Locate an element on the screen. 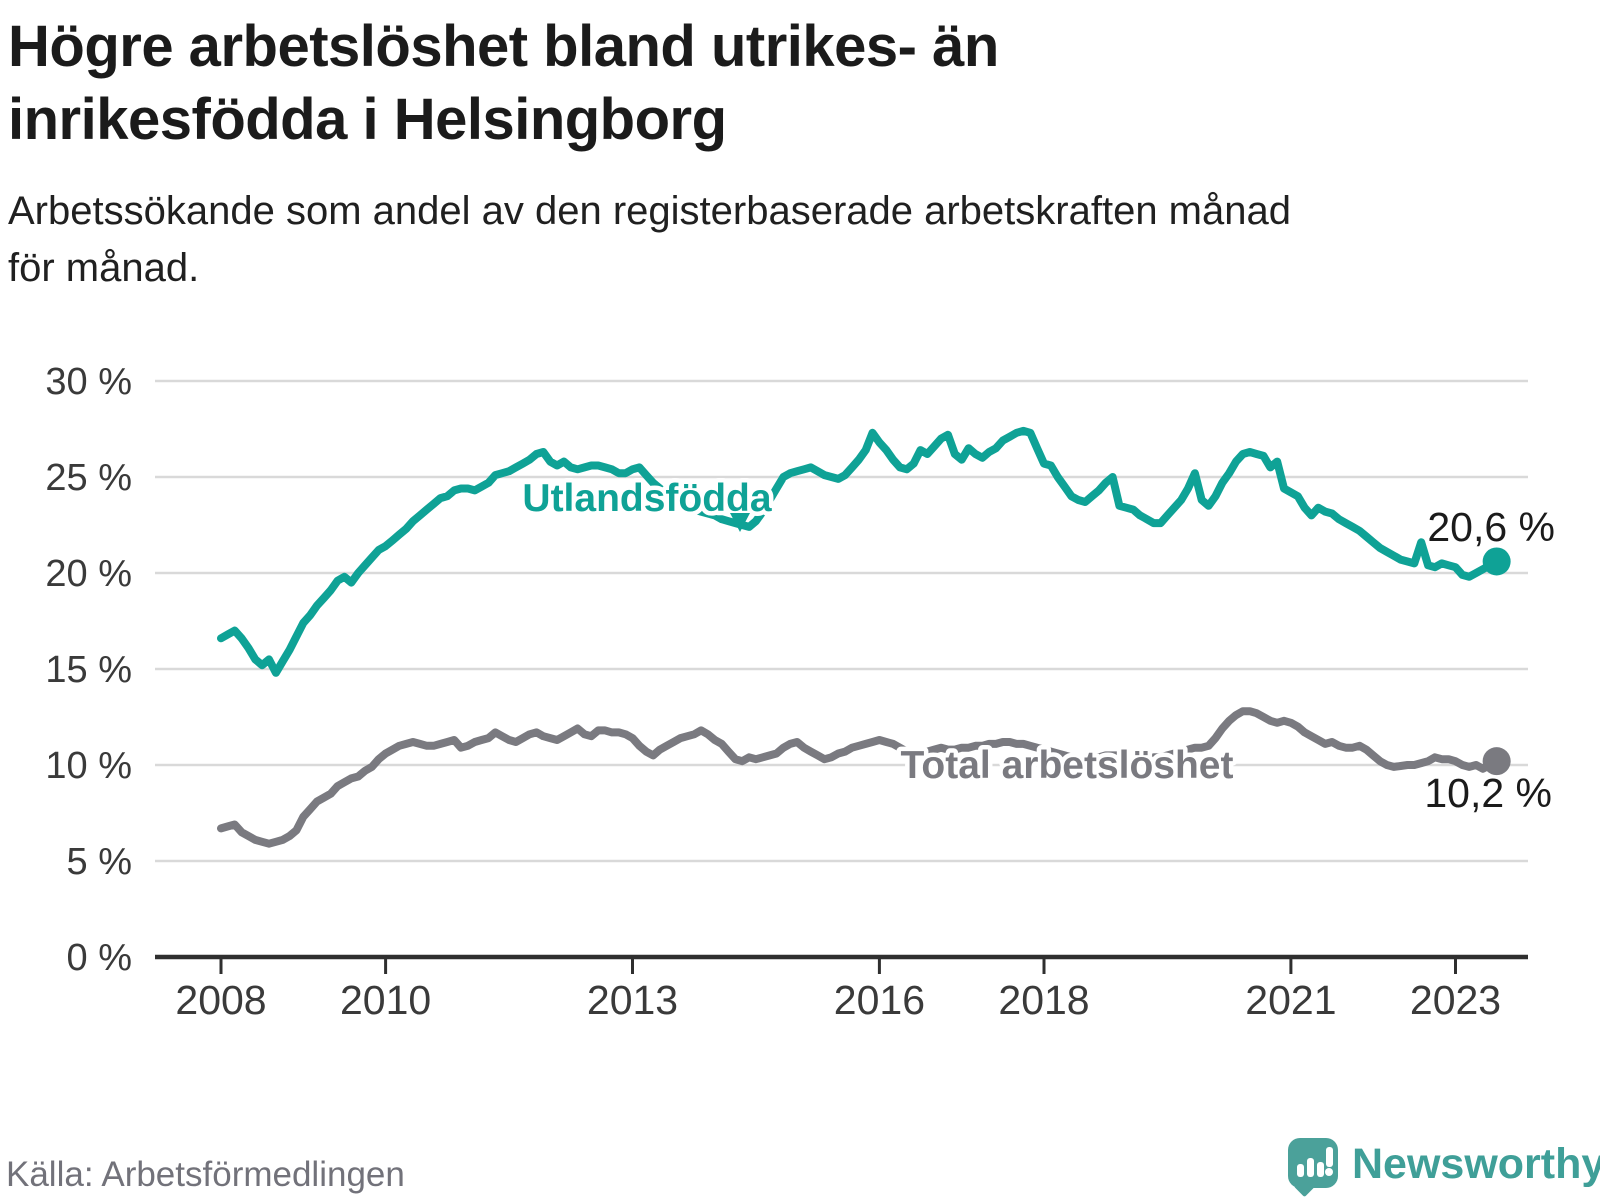 The width and height of the screenshot is (1600, 1200). newsworthy-logo-icon is located at coordinates (1313, 1163).